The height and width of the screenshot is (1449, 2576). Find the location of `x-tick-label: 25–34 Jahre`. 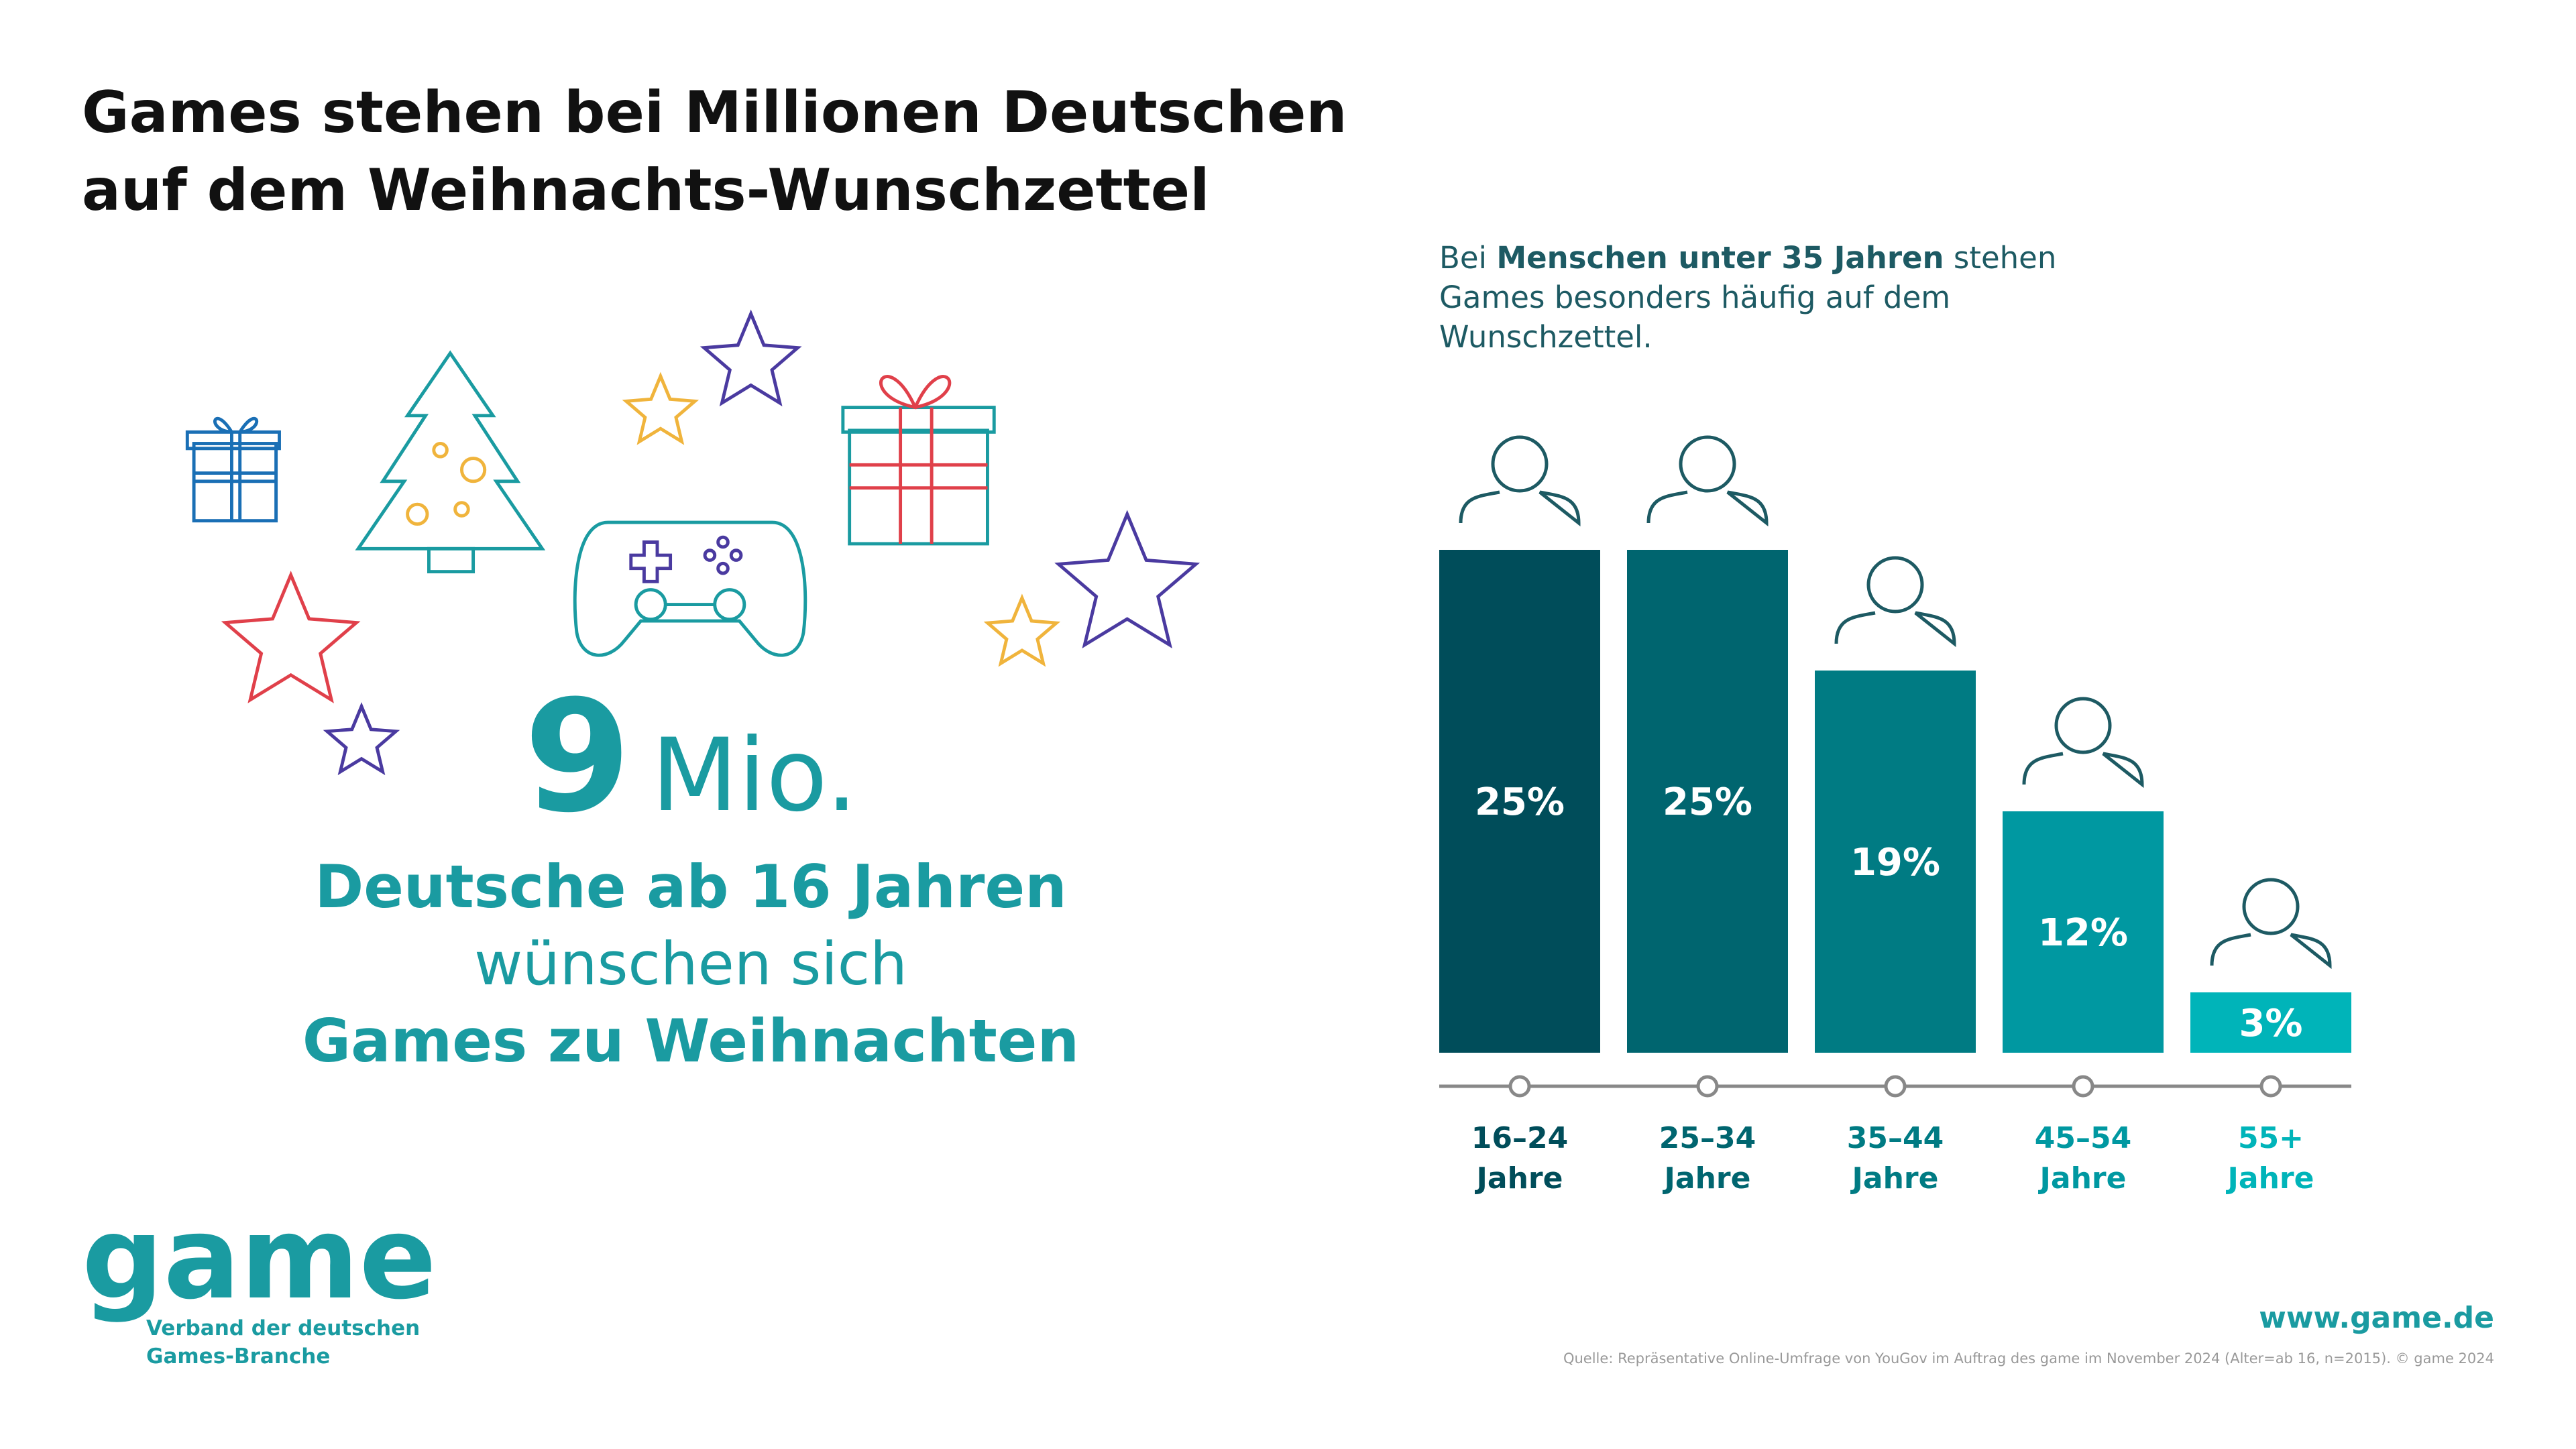

x-tick-label: 25–34 Jahre is located at coordinates (1707, 1159).